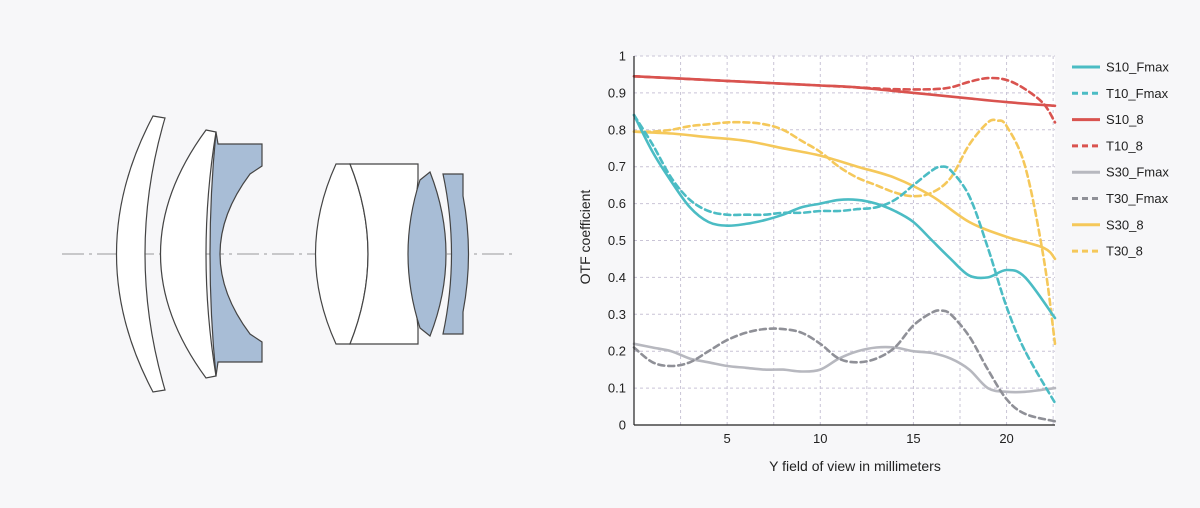 The width and height of the screenshot is (1200, 508). Describe the element at coordinates (1125, 224) in the screenshot. I see `legend-label: S30_8` at that location.